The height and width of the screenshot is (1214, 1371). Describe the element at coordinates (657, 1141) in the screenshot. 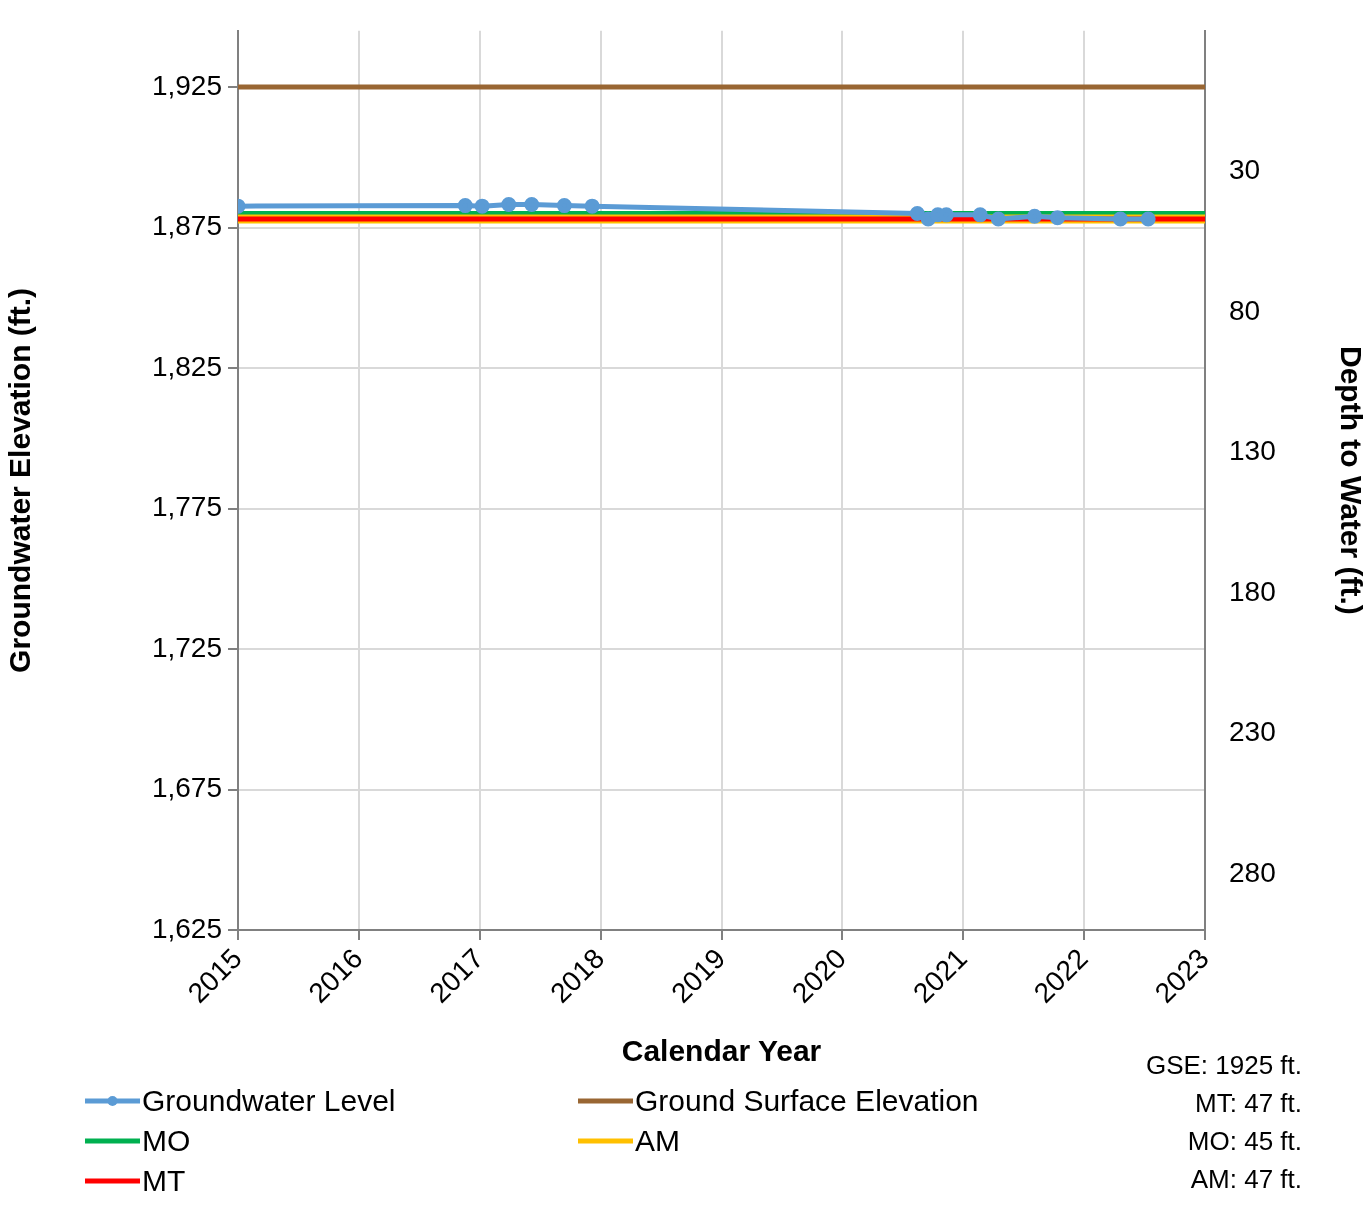

I see `legend-label: AM` at that location.